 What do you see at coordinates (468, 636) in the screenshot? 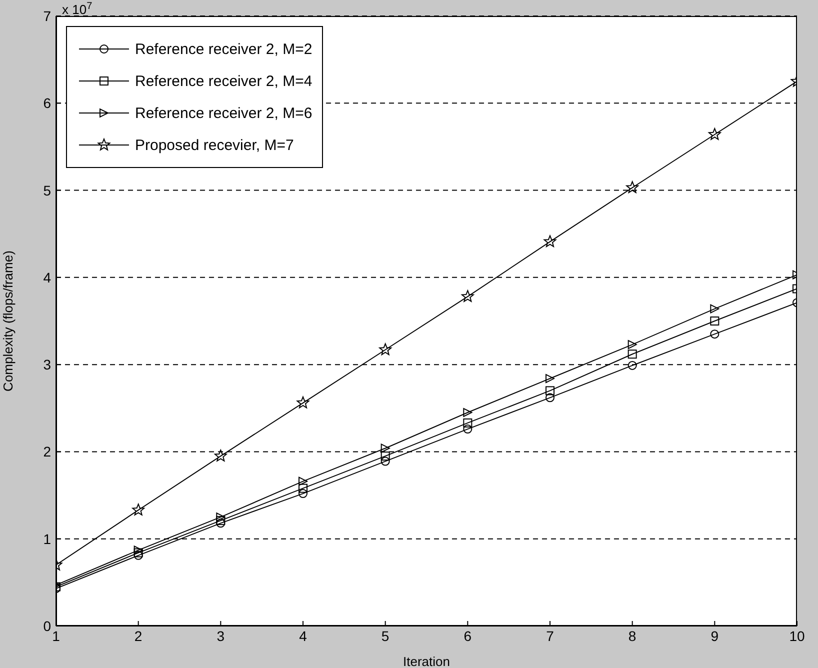
I see `x-tick-label: 6` at bounding box center [468, 636].